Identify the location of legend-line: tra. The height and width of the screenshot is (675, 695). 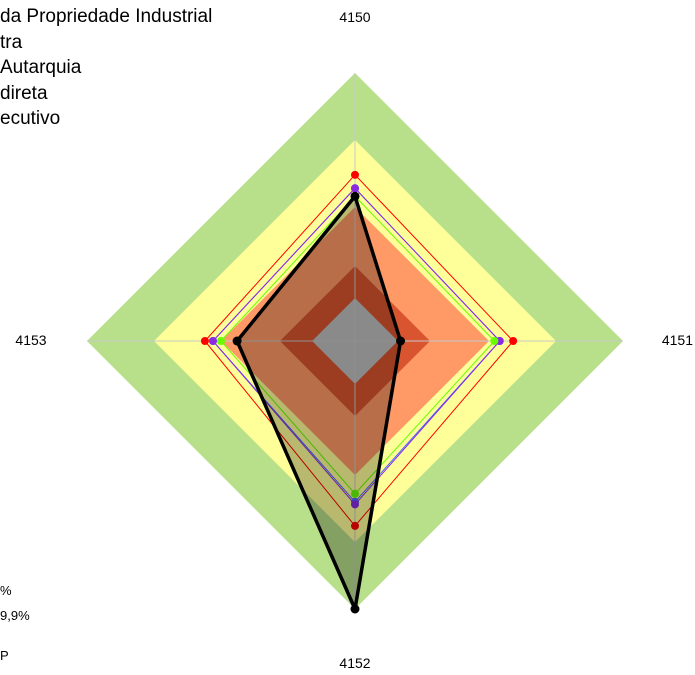
(106, 43).